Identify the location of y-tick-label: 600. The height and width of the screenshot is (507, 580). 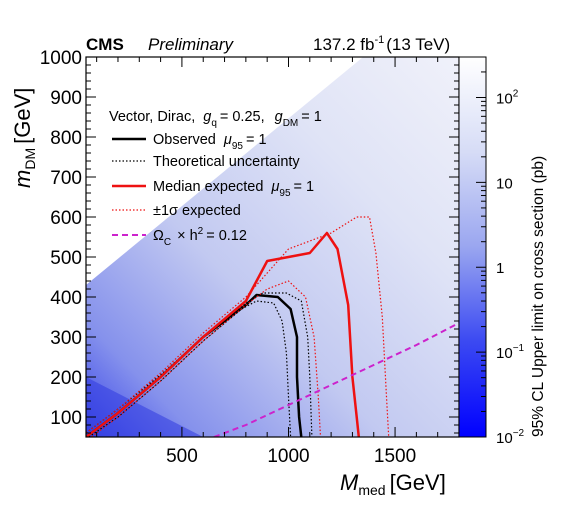
(66, 218).